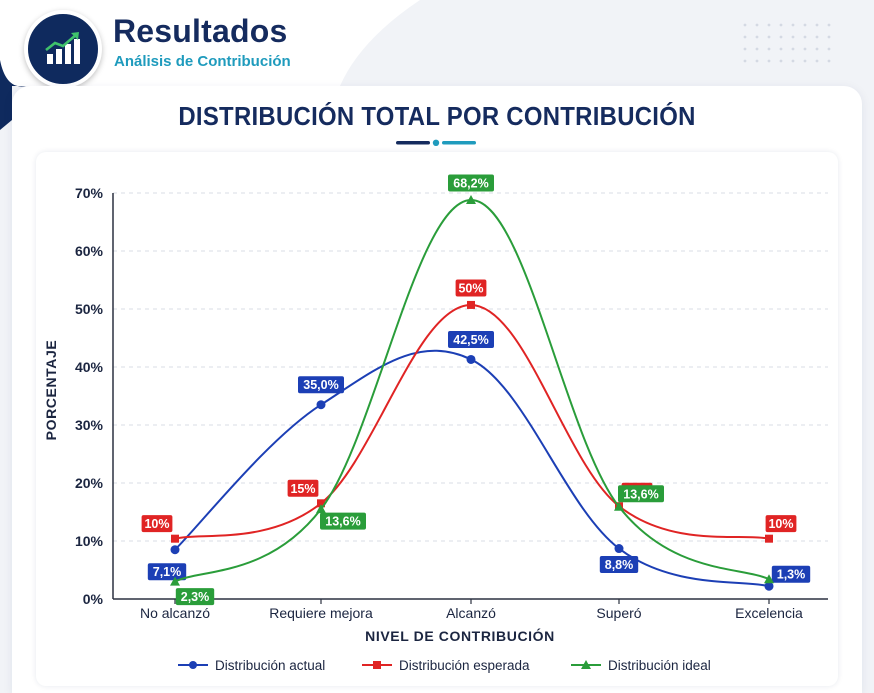 This screenshot has height=693, width=874. I want to click on data-label-text: 7,1%, so click(167, 572).